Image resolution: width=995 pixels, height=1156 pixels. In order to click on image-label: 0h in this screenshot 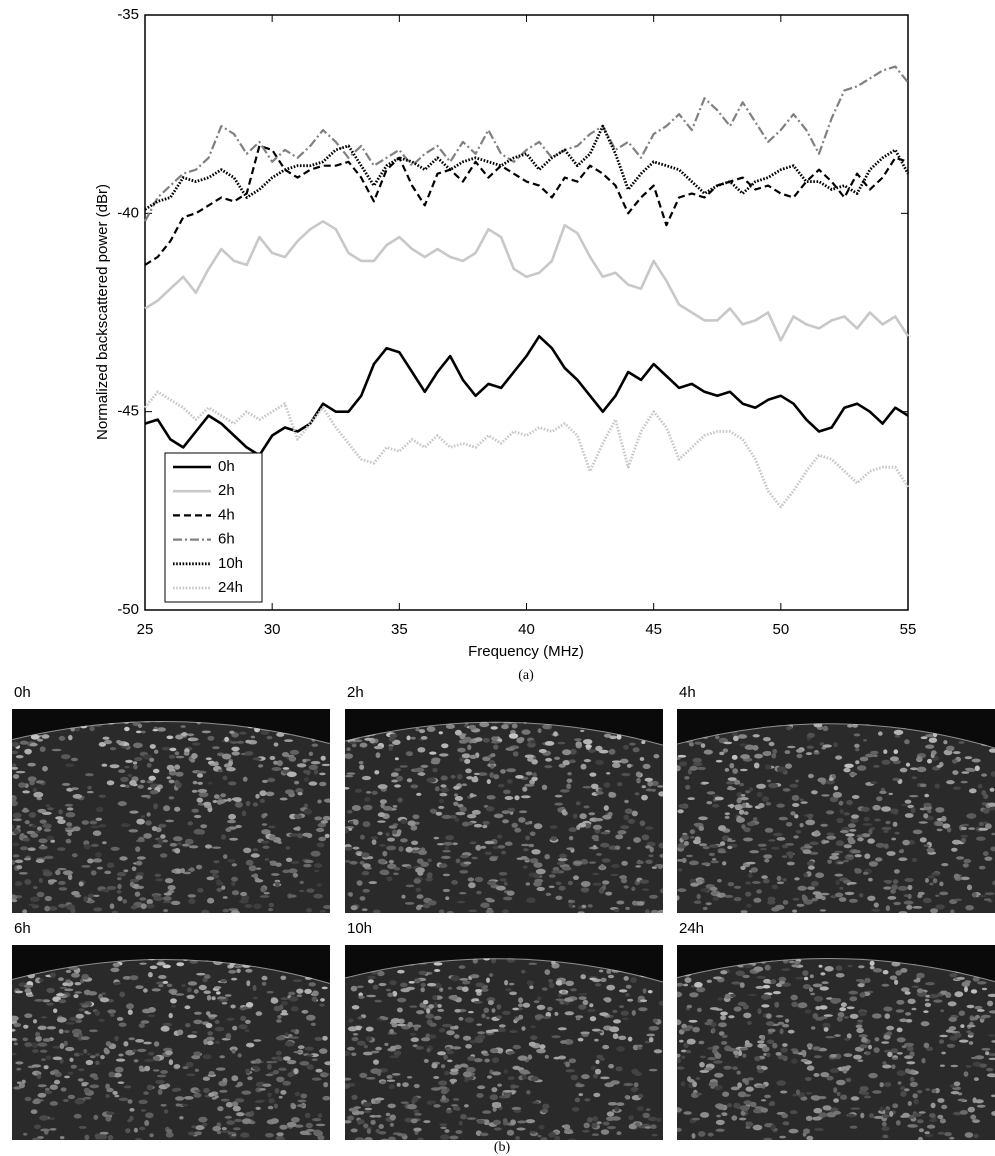, I will do `click(22, 692)`.